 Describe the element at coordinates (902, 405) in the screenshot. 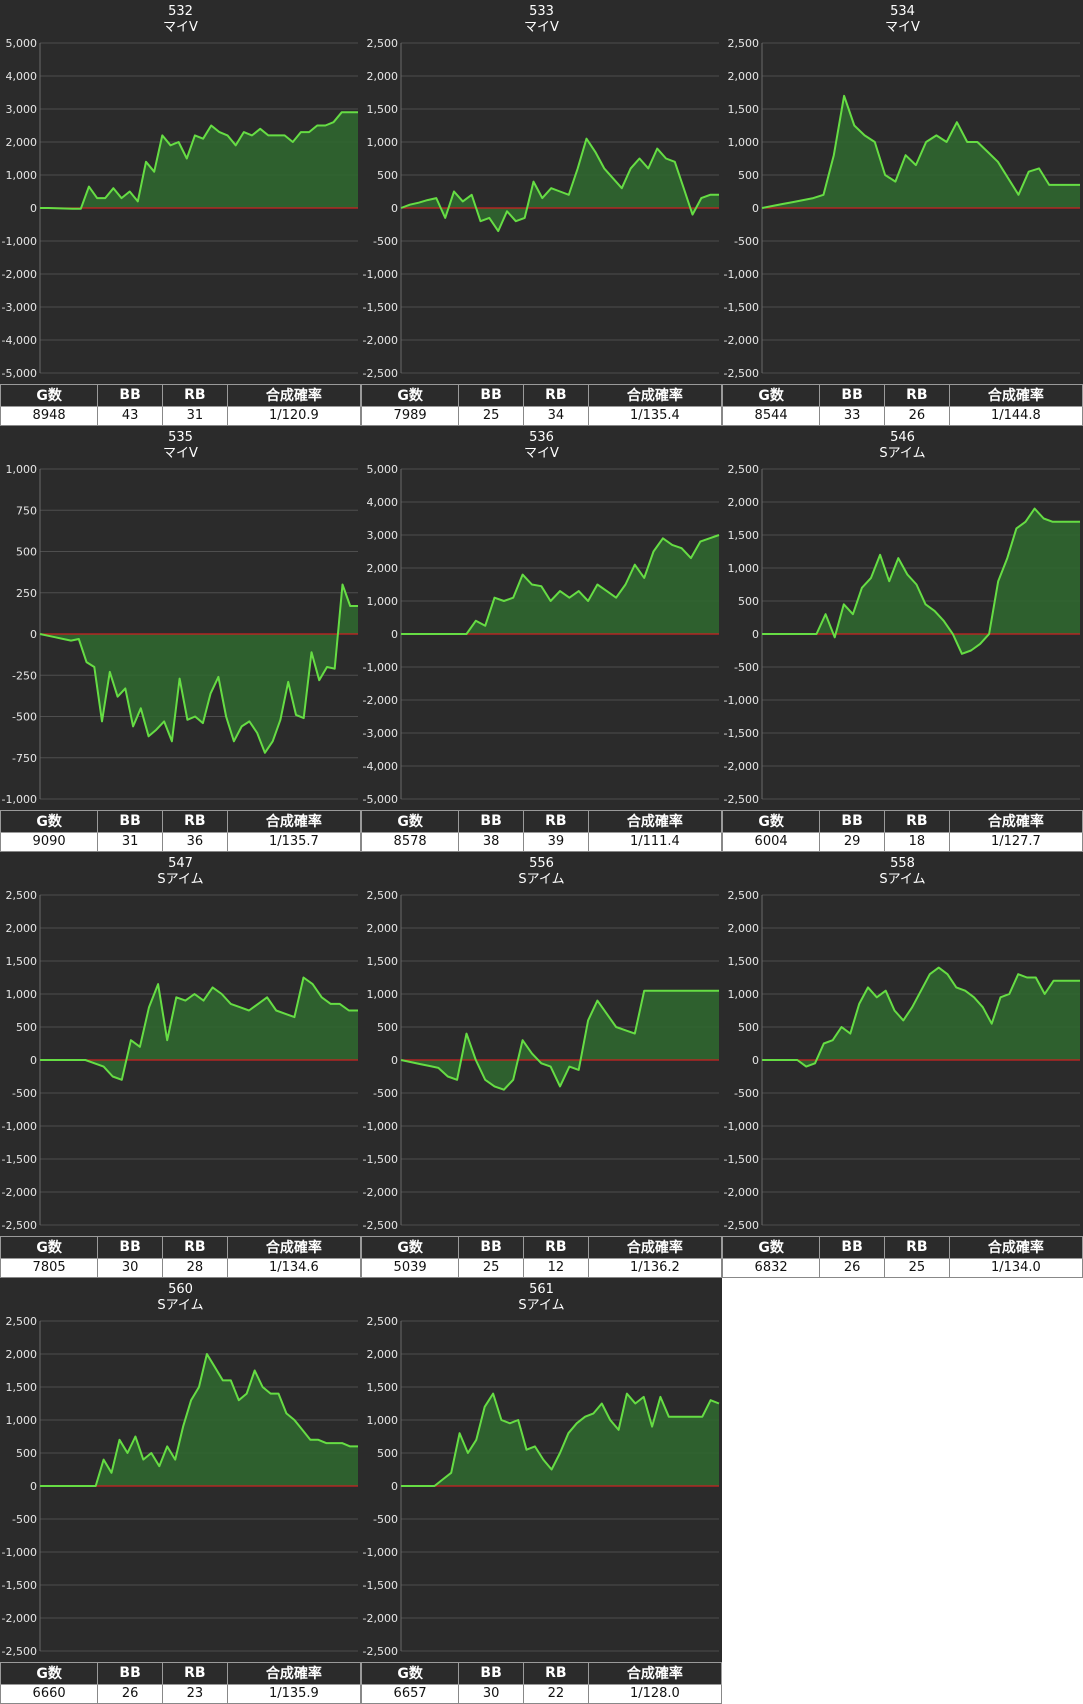

I see `stats-table: G数 BB RB 合成確率 8544 33 26 1/144.8` at that location.